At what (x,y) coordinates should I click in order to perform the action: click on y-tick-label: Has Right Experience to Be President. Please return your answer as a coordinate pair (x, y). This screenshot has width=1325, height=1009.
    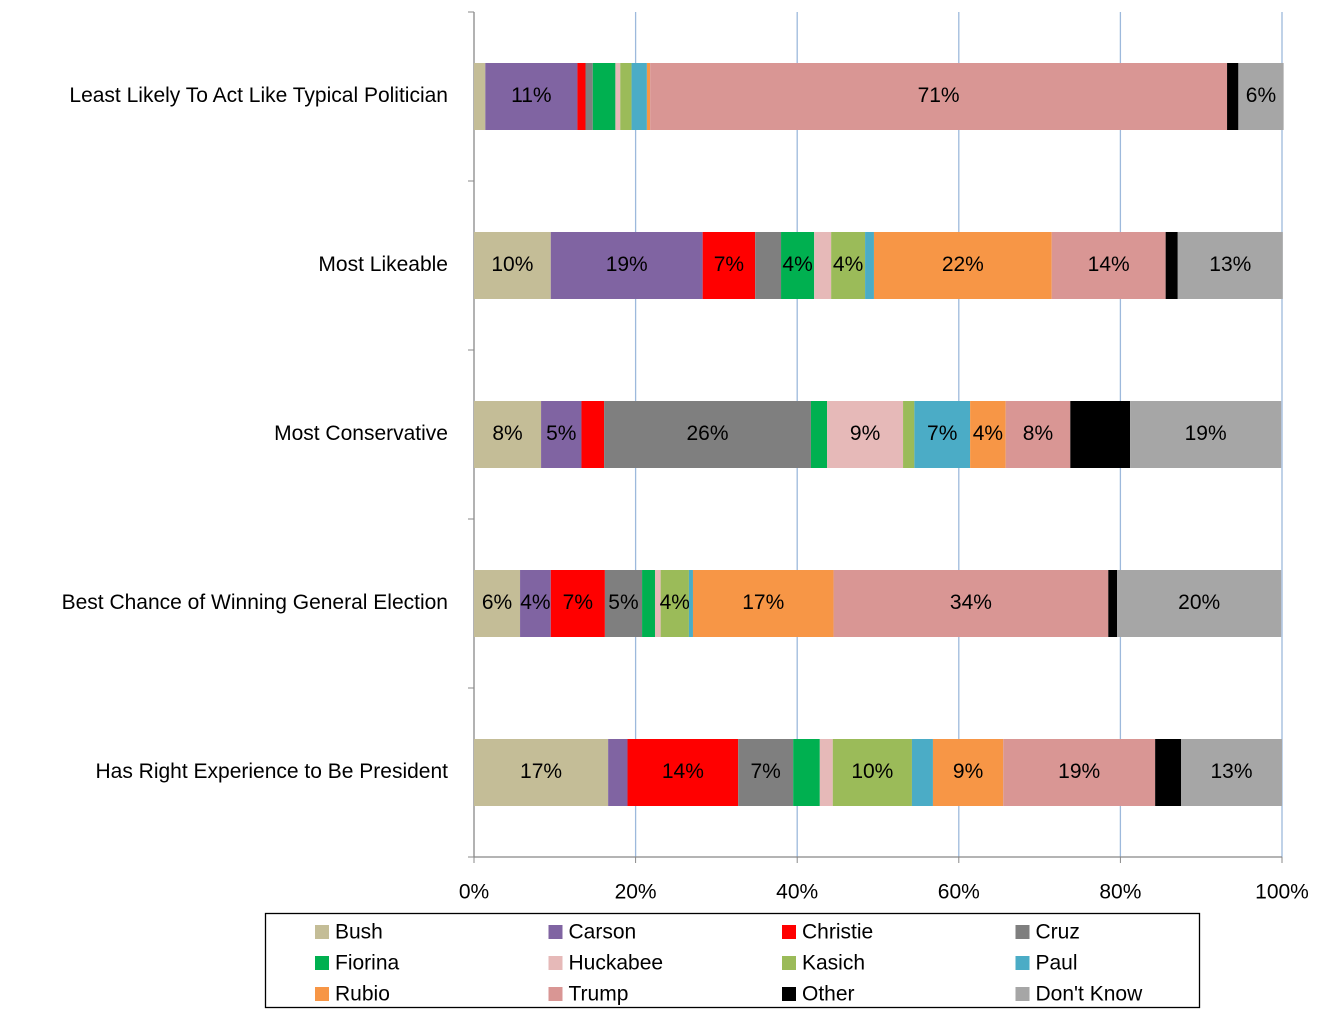
    Looking at the image, I should click on (271, 771).